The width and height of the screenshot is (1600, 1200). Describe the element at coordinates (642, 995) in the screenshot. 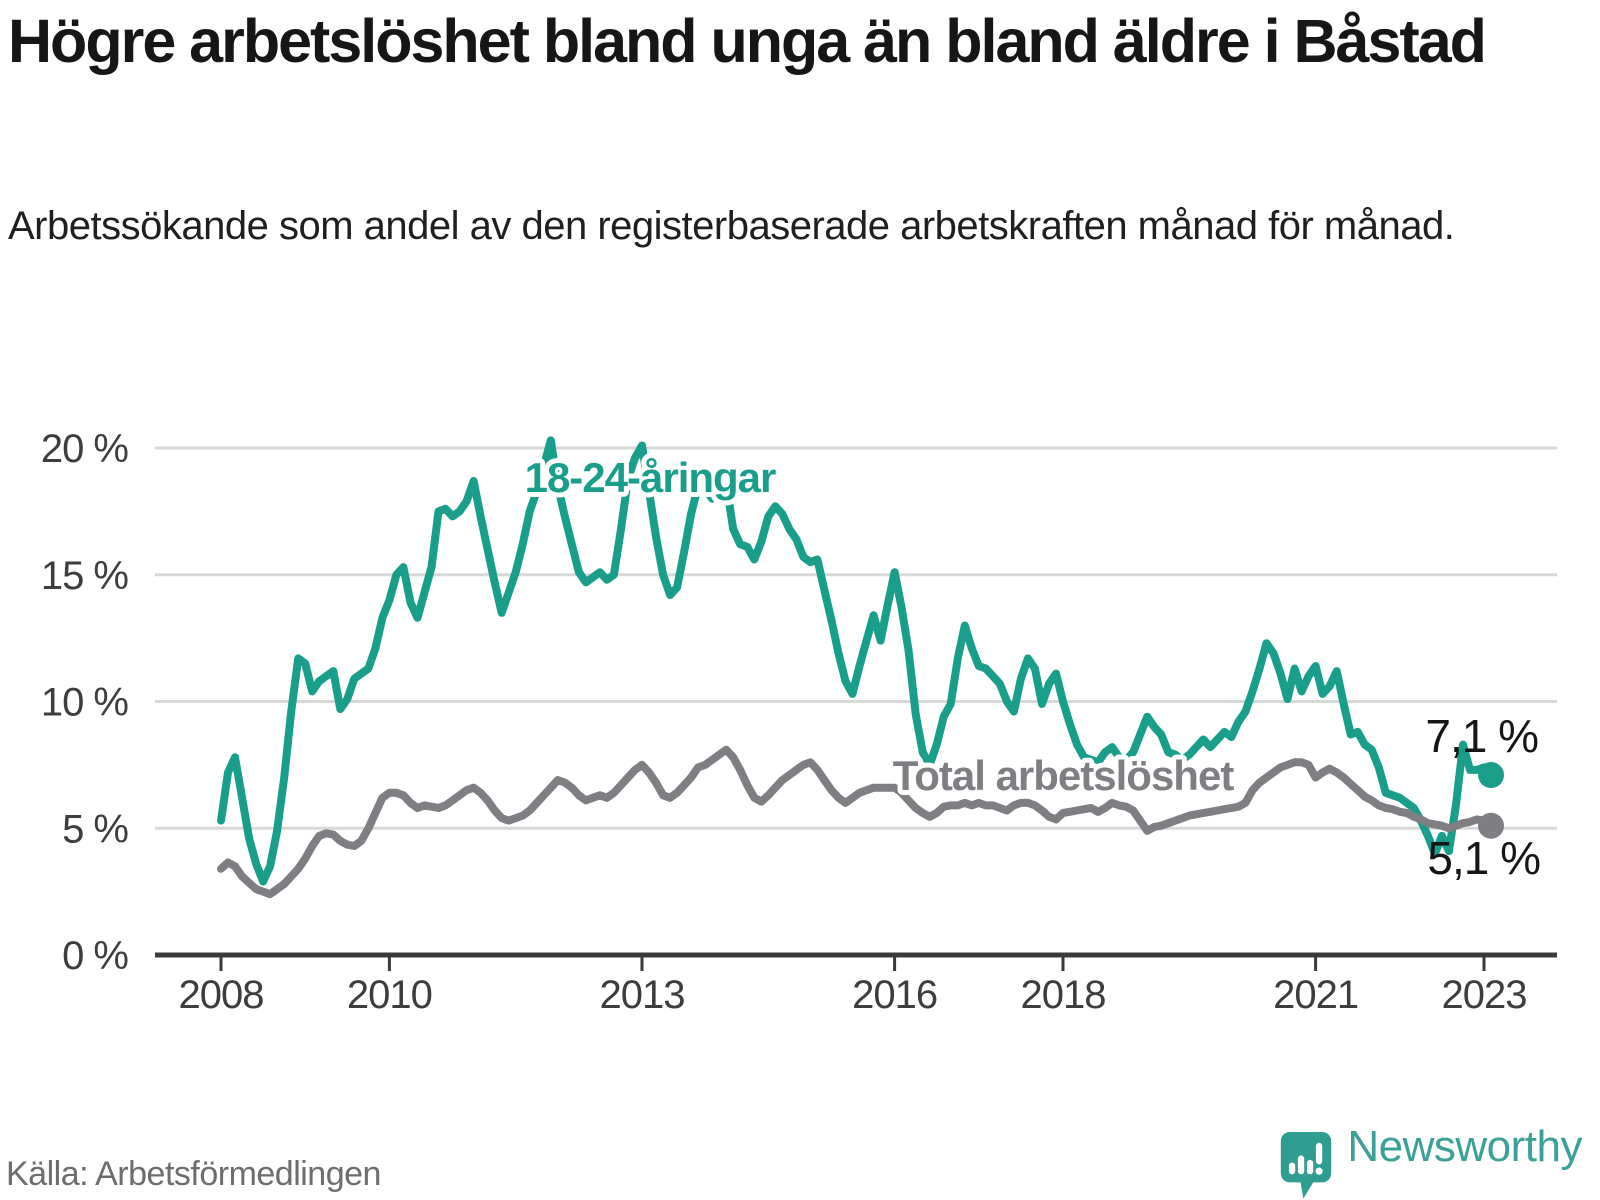

I see `x-tick-label: 2013` at that location.